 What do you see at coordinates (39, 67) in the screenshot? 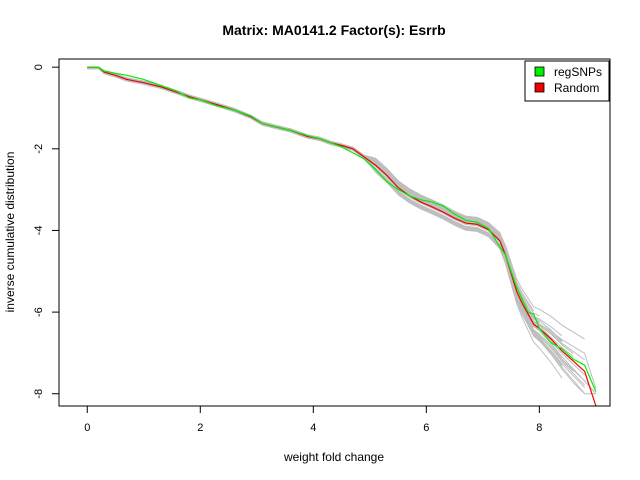
I see `y-tick-label: 0` at bounding box center [39, 67].